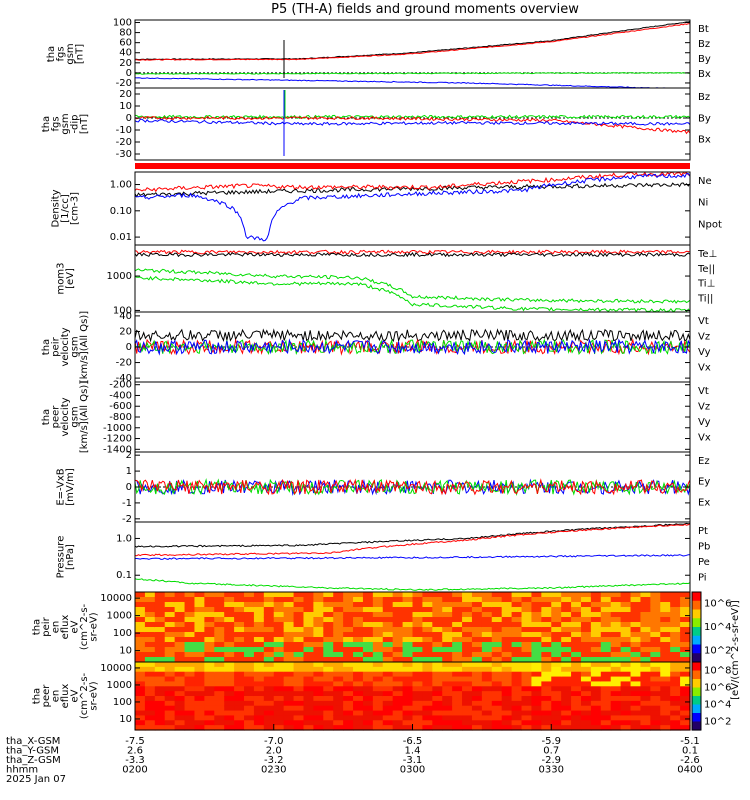 This screenshot has height=800, width=750. What do you see at coordinates (65, 123) in the screenshot?
I see `y-label-line: gsm` at bounding box center [65, 123].